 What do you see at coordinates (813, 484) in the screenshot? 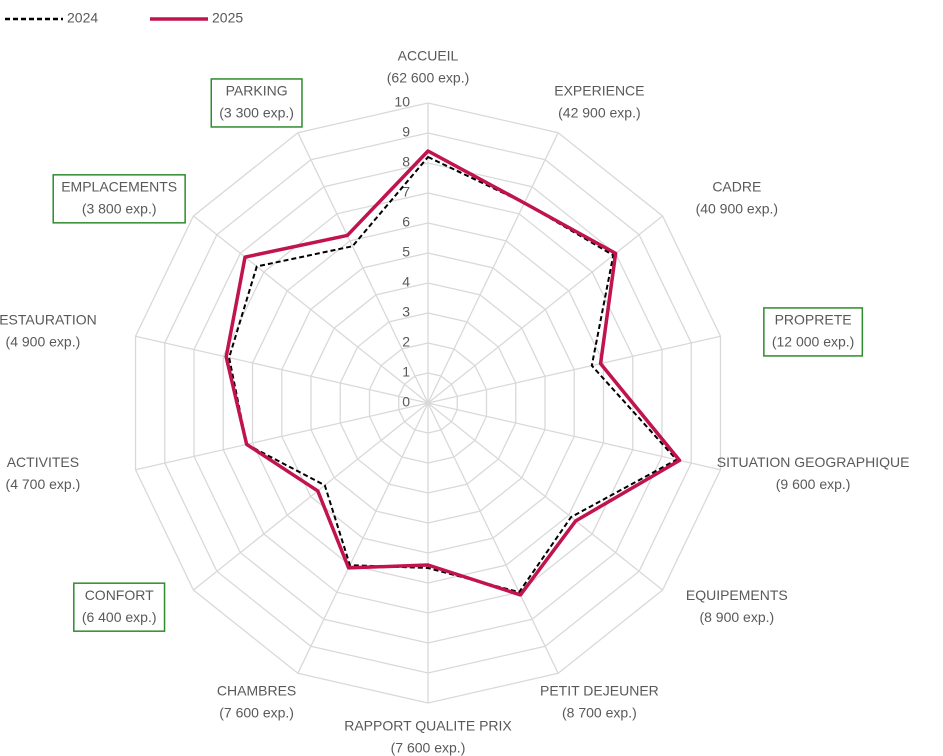
I see `category-count: (9 600 exp.)` at bounding box center [813, 484].